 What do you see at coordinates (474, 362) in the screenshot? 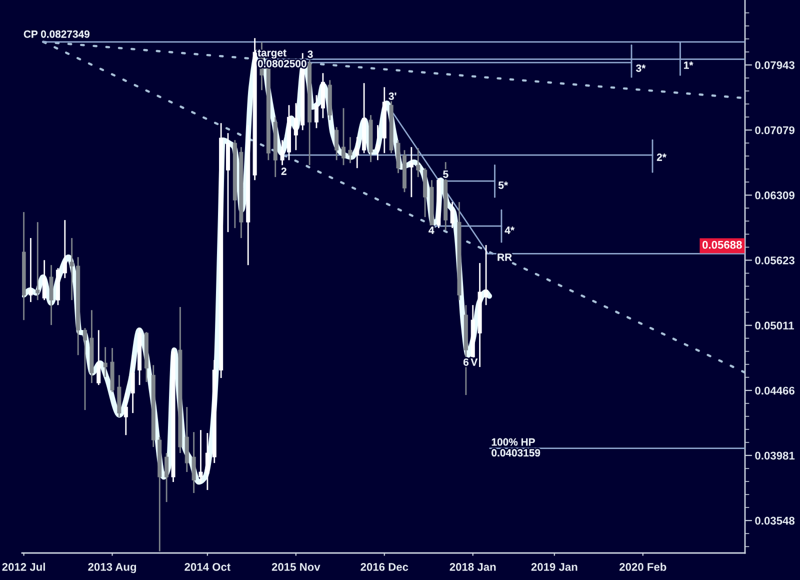
I see `annotation: V` at bounding box center [474, 362].